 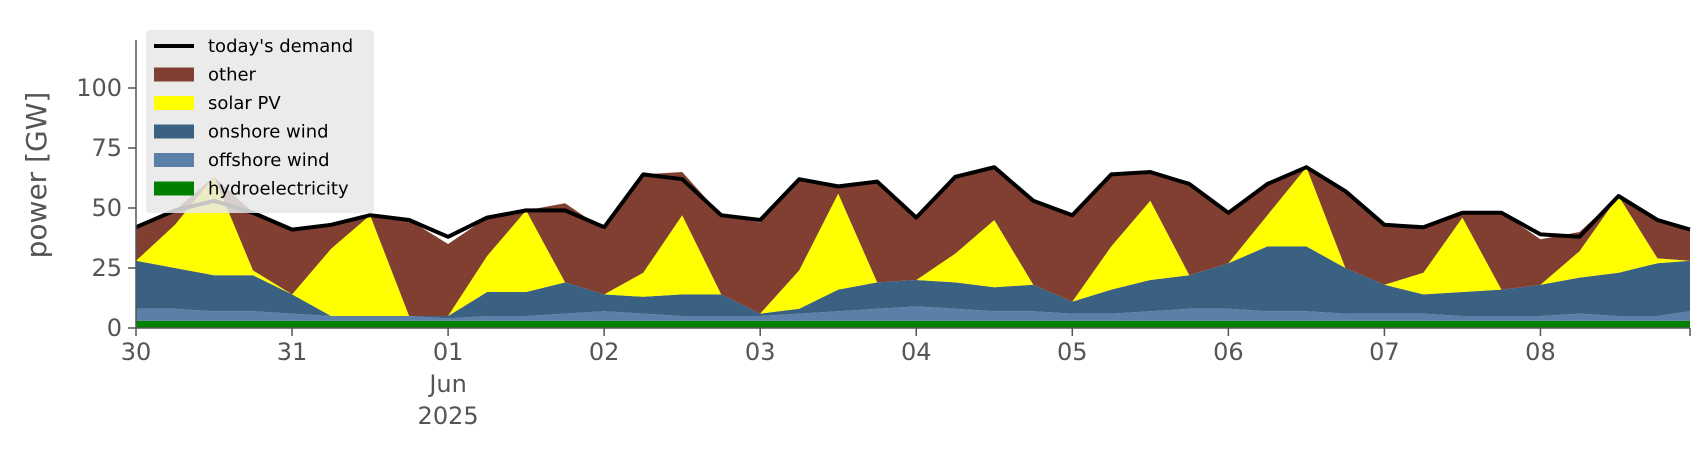 I want to click on legend-box, so click(x=260, y=121).